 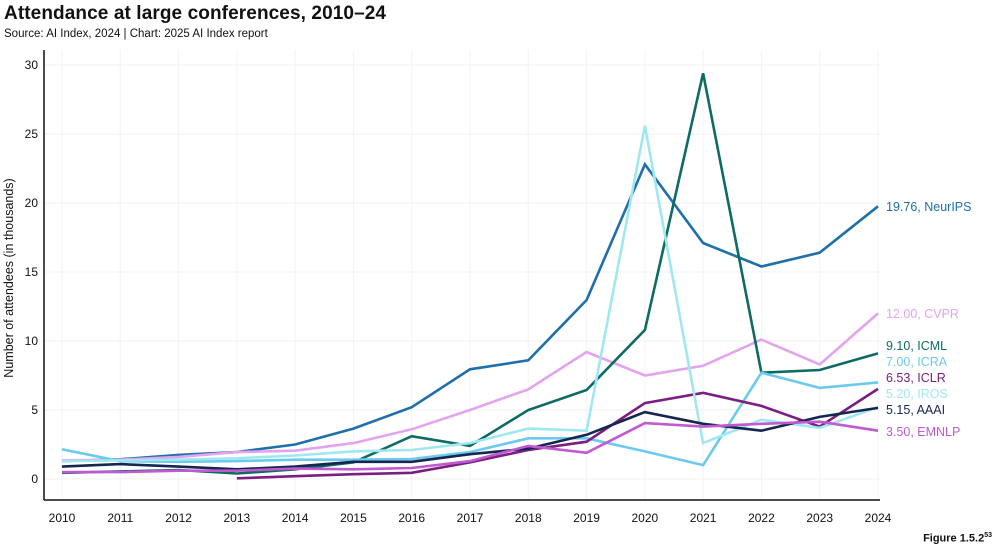 I want to click on x-tick-label: 2015, so click(x=353, y=518).